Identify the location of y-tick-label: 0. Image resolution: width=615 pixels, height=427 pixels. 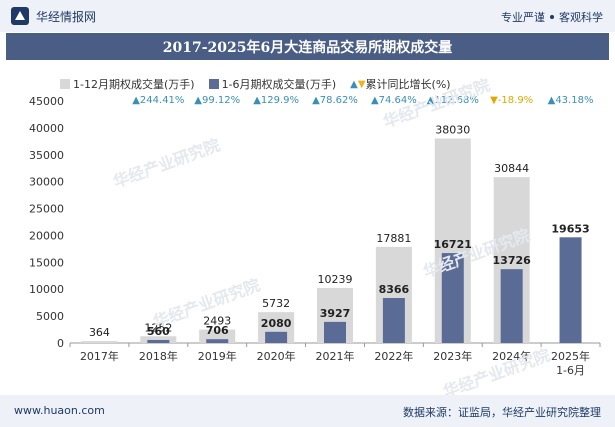
(60, 343).